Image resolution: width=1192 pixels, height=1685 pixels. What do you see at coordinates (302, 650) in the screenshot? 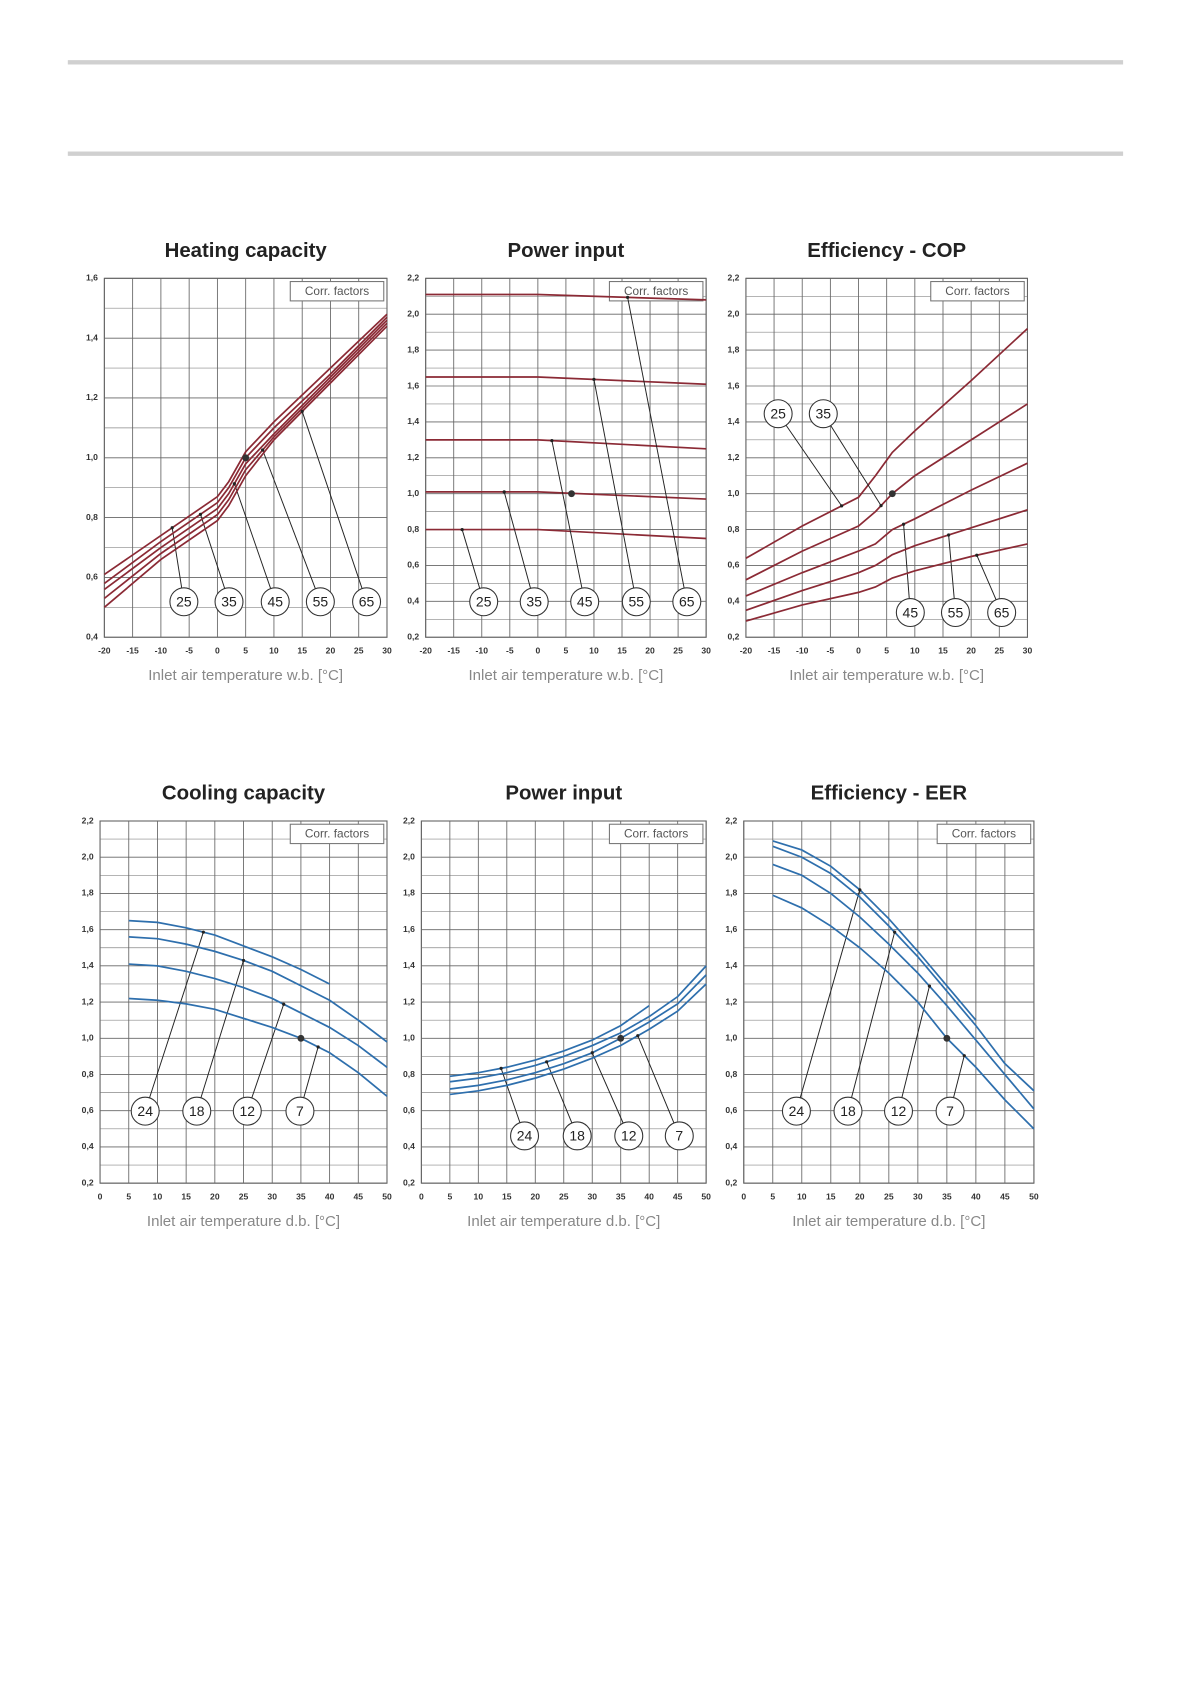
I see `x-tick-label: 15` at bounding box center [302, 650].